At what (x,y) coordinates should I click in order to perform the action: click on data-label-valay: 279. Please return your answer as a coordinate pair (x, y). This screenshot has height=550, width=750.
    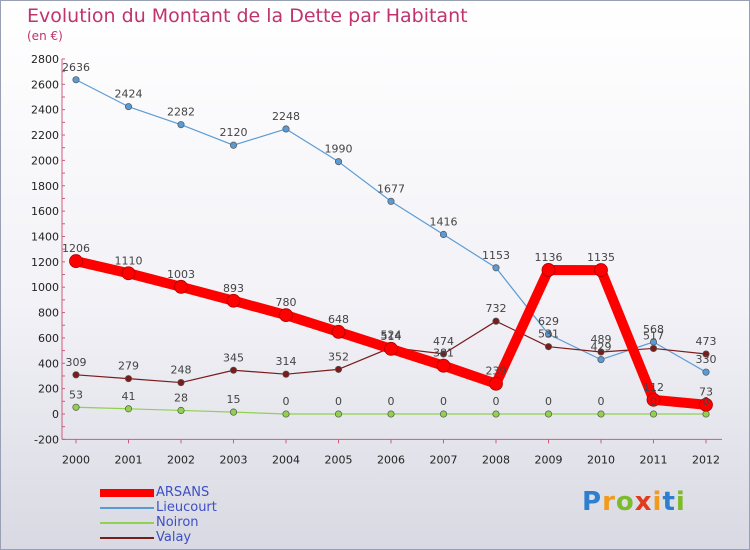
    Looking at the image, I should click on (128, 366).